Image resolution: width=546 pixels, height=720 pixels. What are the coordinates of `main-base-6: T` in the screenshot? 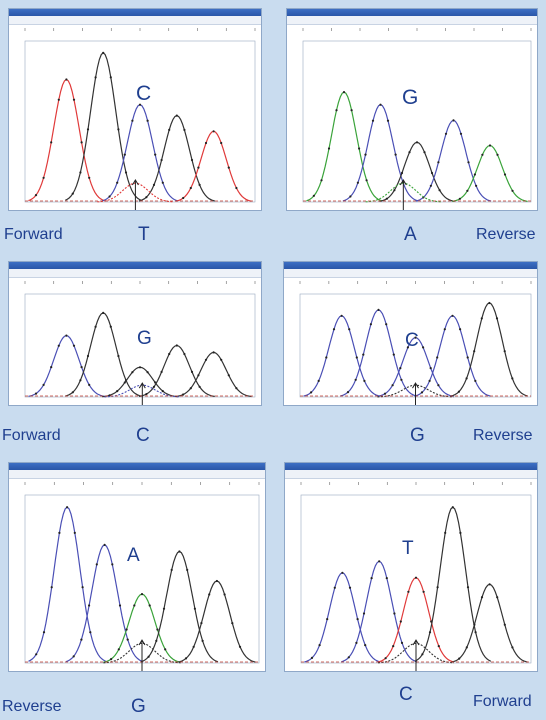 It's located at (408, 548).